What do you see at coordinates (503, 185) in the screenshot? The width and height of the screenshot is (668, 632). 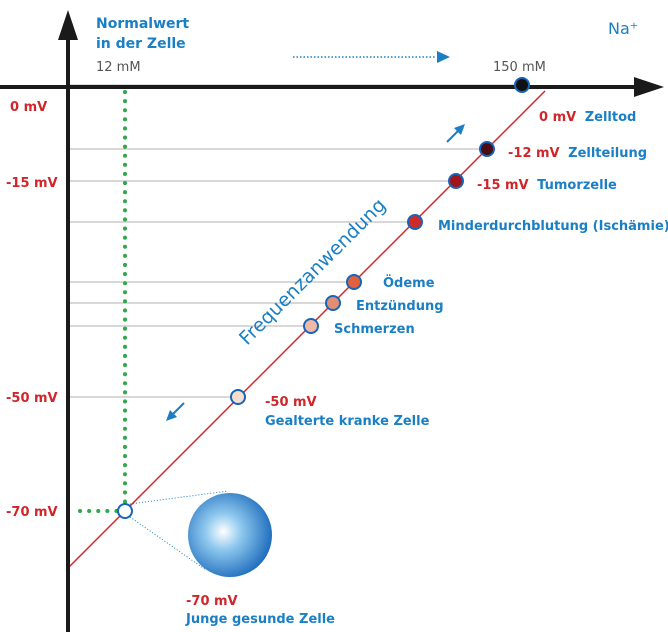 I see `state-mv-tumorzelle: -15 mV` at bounding box center [503, 185].